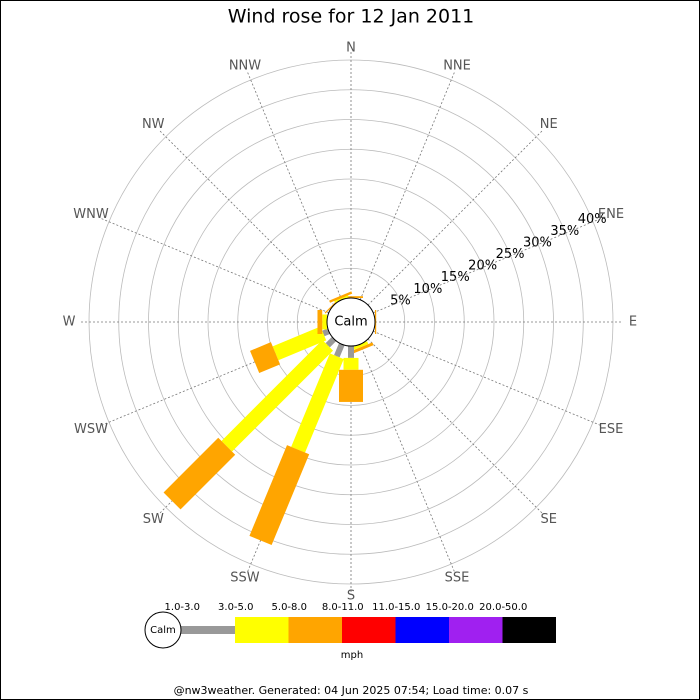  I want to click on direction-label: N, so click(351, 48).